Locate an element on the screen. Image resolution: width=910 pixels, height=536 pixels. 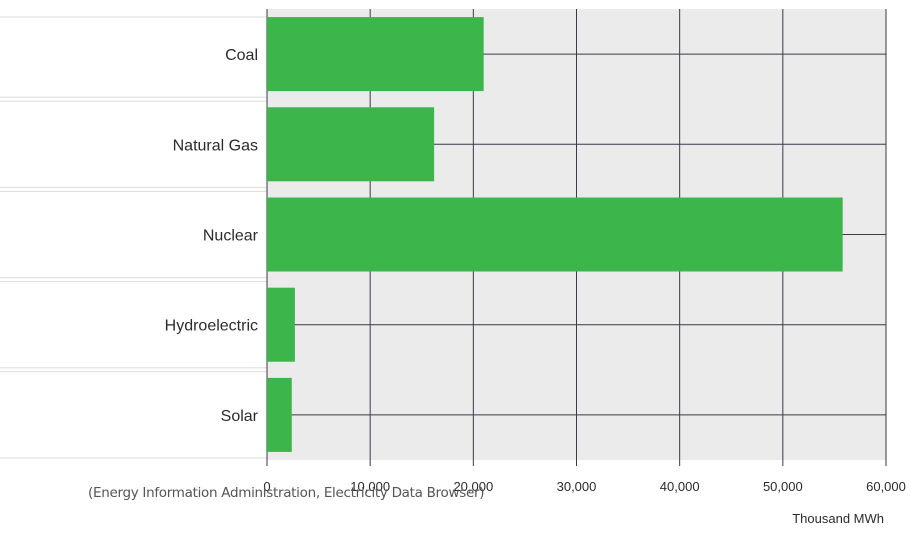
x-tick-label: 40,000 is located at coordinates (680, 486).